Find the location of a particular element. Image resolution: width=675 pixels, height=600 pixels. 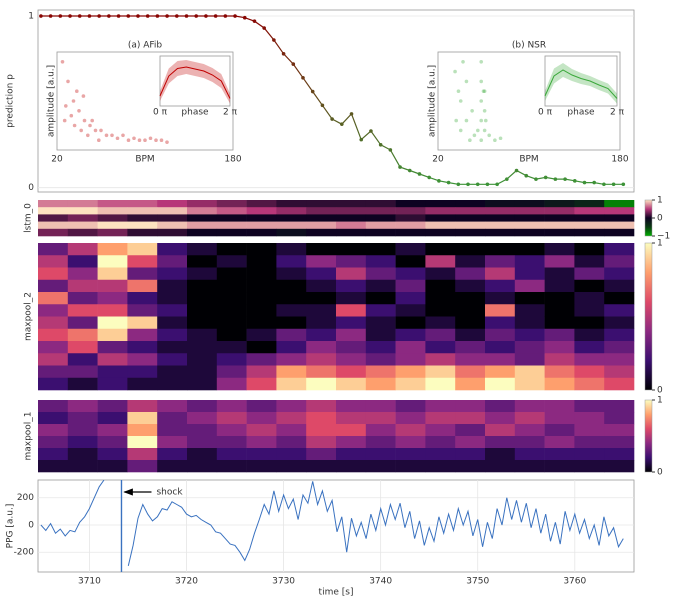

inset-tick-label: 2 π is located at coordinates (230, 113).